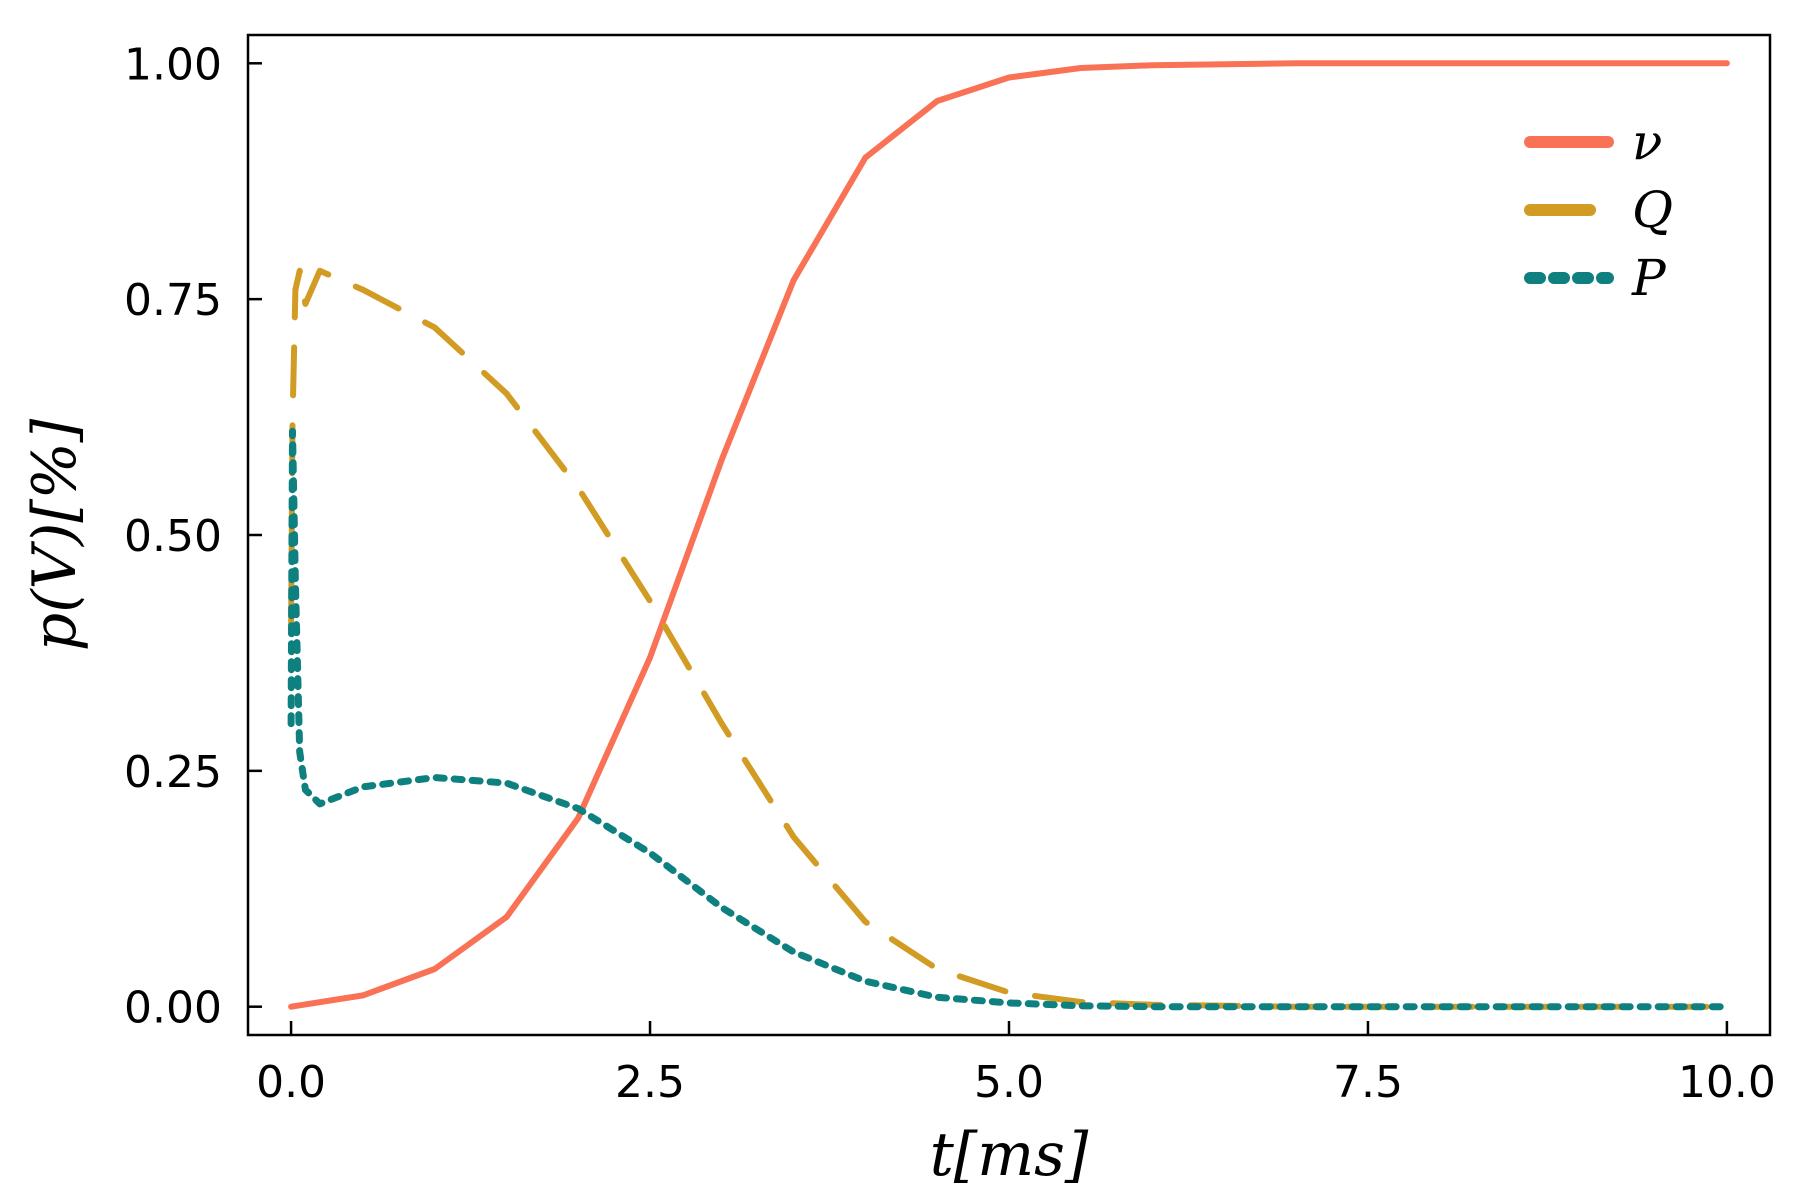  I want to click on y-tick-label: 0.50, so click(173, 536).